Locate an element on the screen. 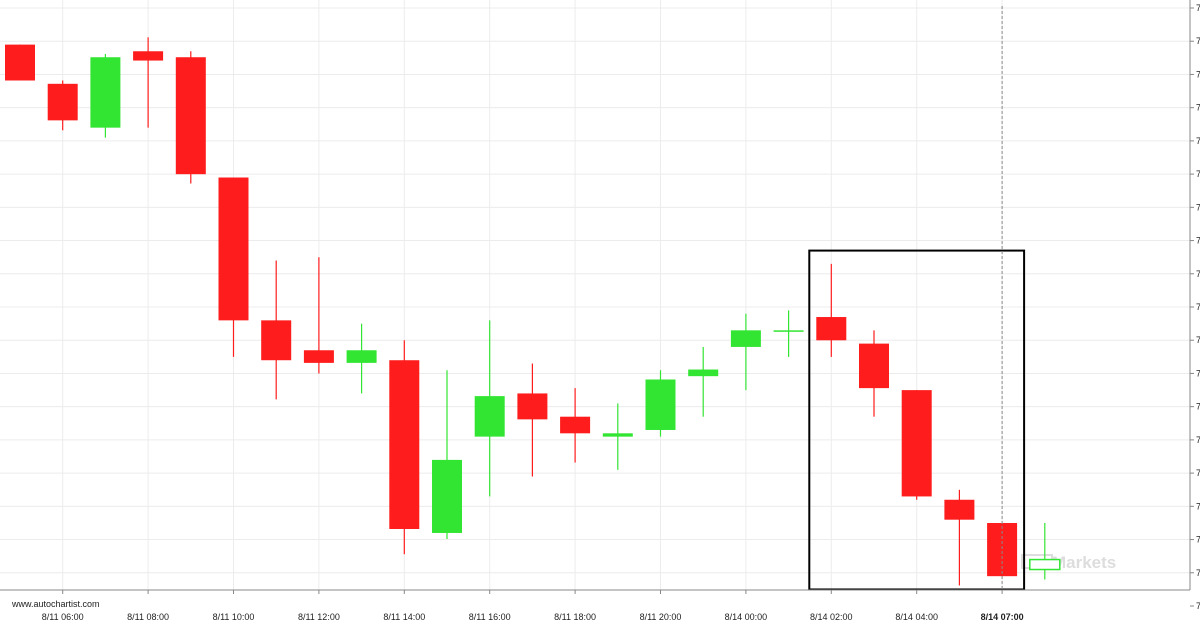  pattern-highlight-box is located at coordinates (917, 420).